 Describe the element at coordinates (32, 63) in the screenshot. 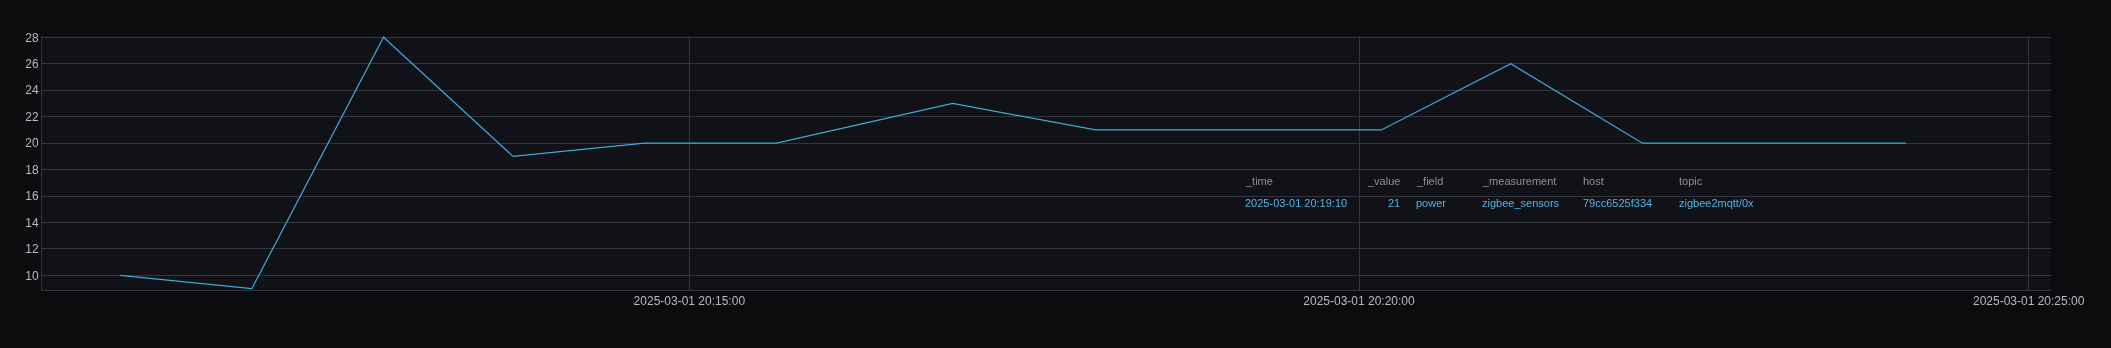

I see `y-tick-label: 26` at that location.